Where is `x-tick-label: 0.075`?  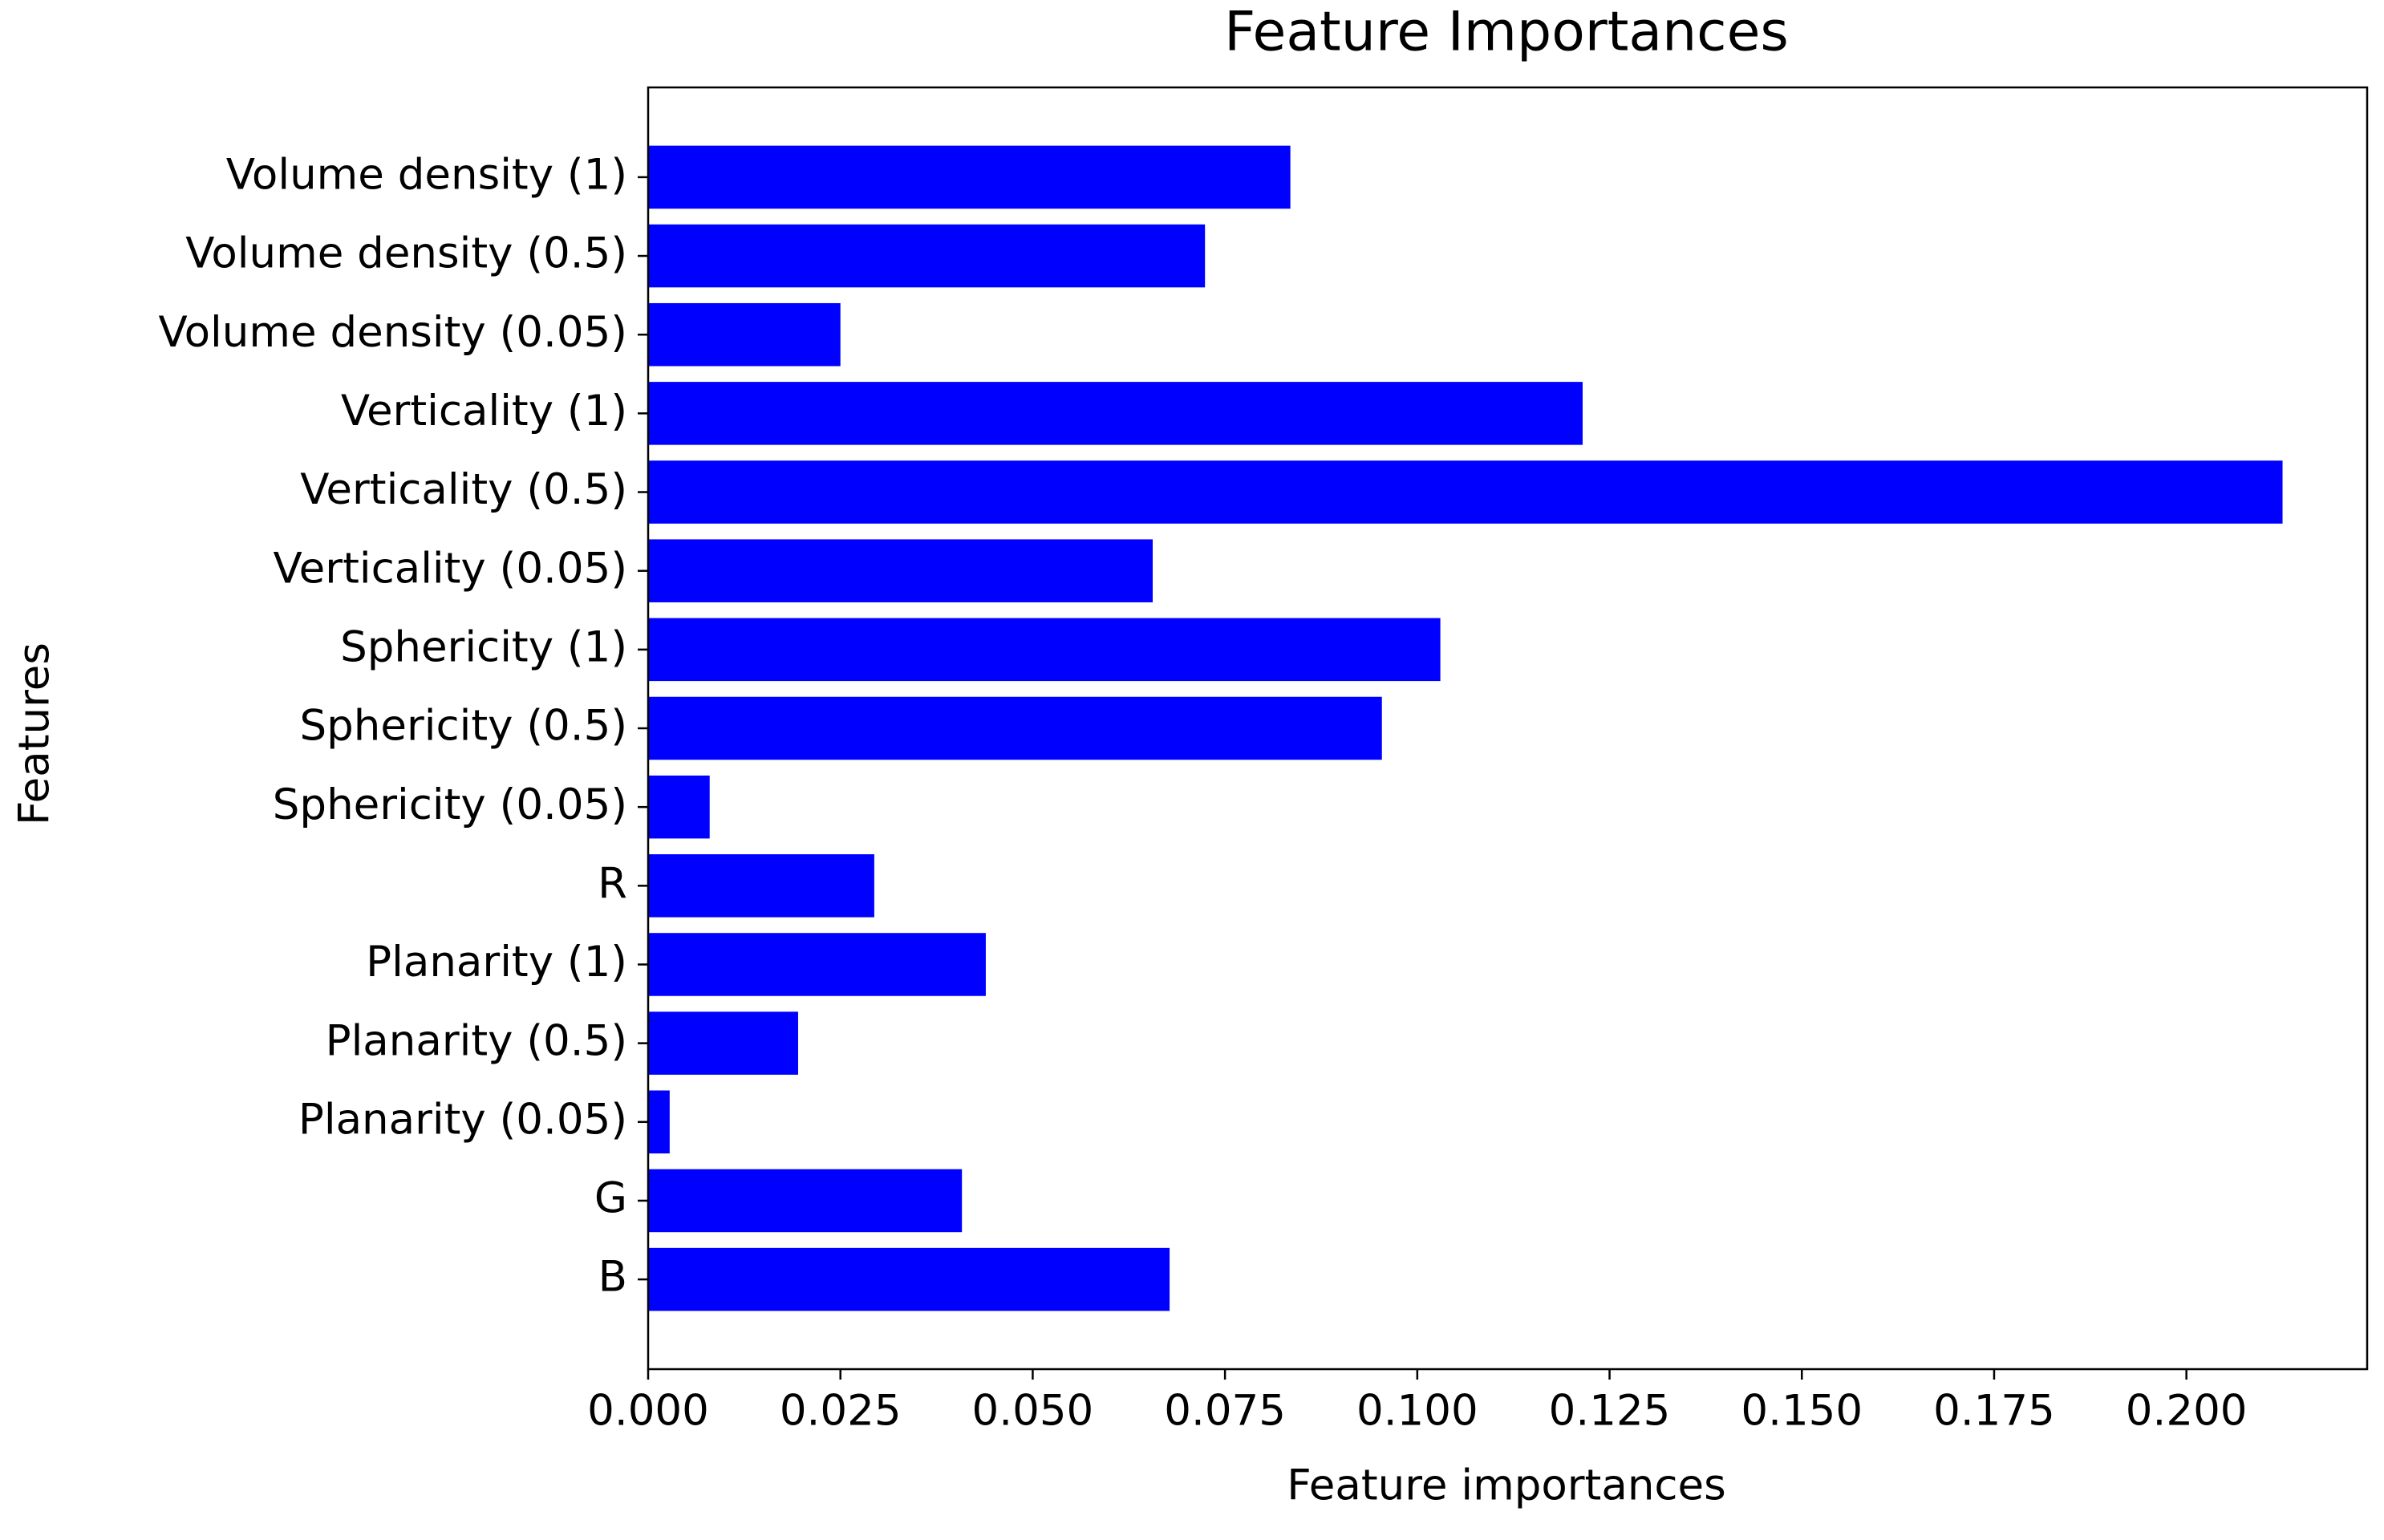 x-tick-label: 0.075 is located at coordinates (1225, 1411).